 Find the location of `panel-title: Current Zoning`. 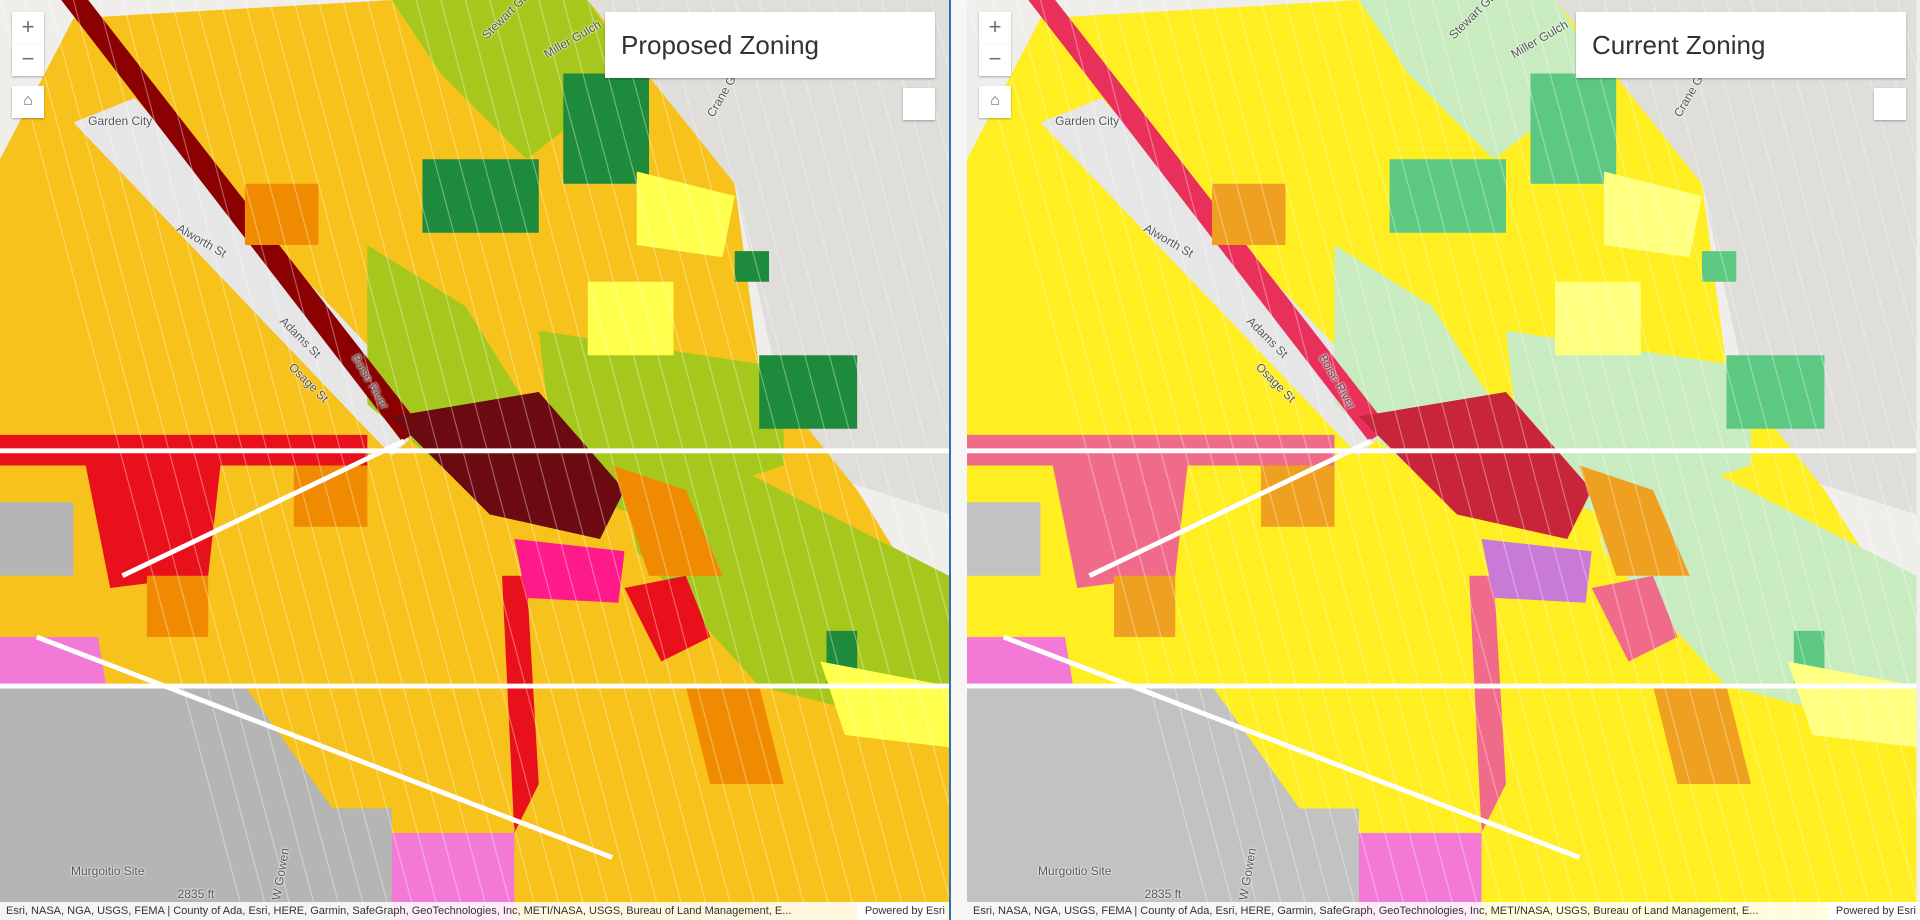

panel-title: Current Zoning is located at coordinates (1741, 45).